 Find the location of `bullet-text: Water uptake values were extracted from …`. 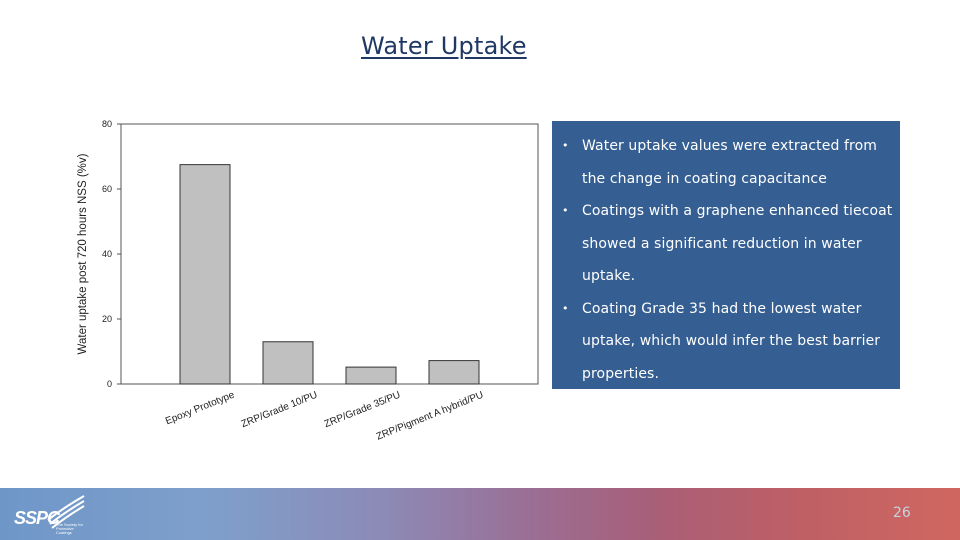

bullet-text: Water uptake values were extracted from … is located at coordinates (729, 162).